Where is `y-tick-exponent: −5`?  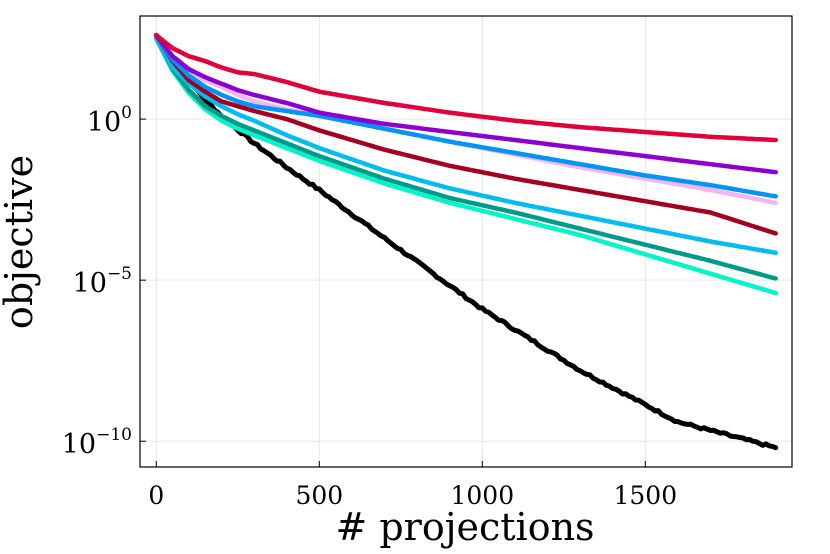
y-tick-exponent: −5 is located at coordinates (119, 274).